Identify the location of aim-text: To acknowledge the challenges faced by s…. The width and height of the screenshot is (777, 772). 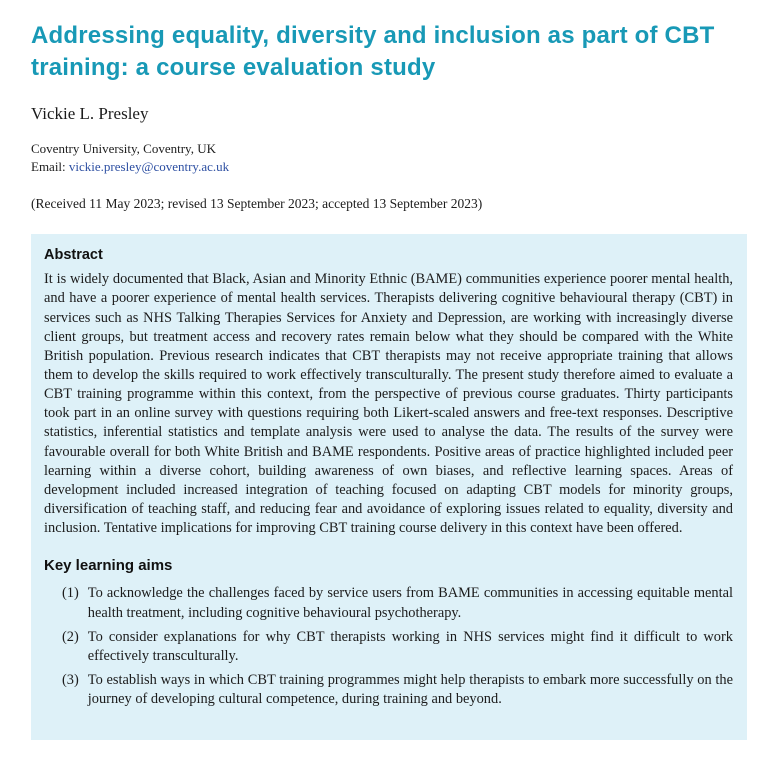
(410, 603).